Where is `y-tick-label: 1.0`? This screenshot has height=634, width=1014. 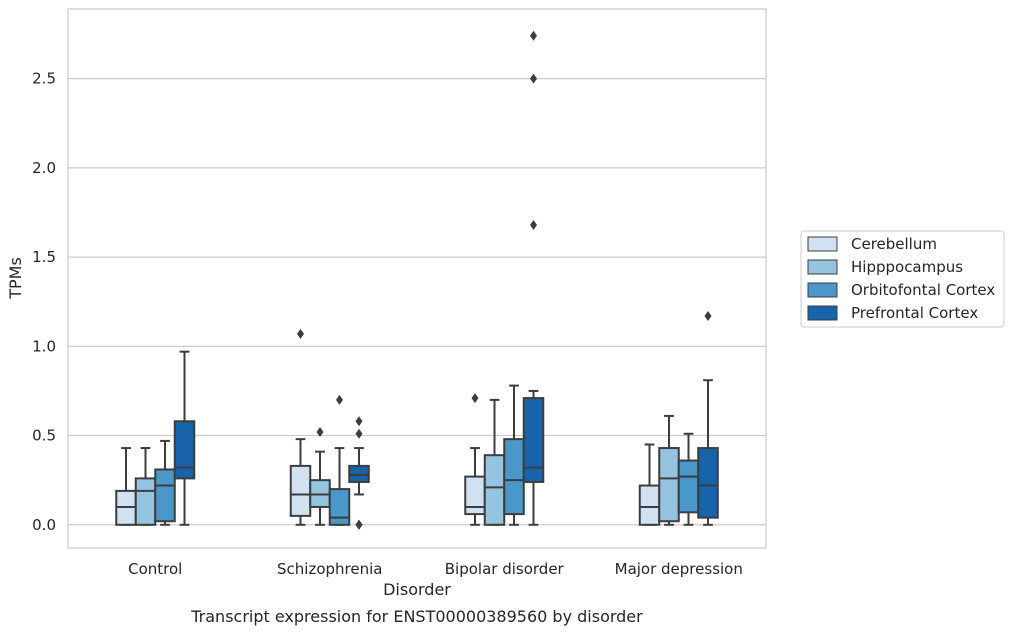
y-tick-label: 1.0 is located at coordinates (44, 346).